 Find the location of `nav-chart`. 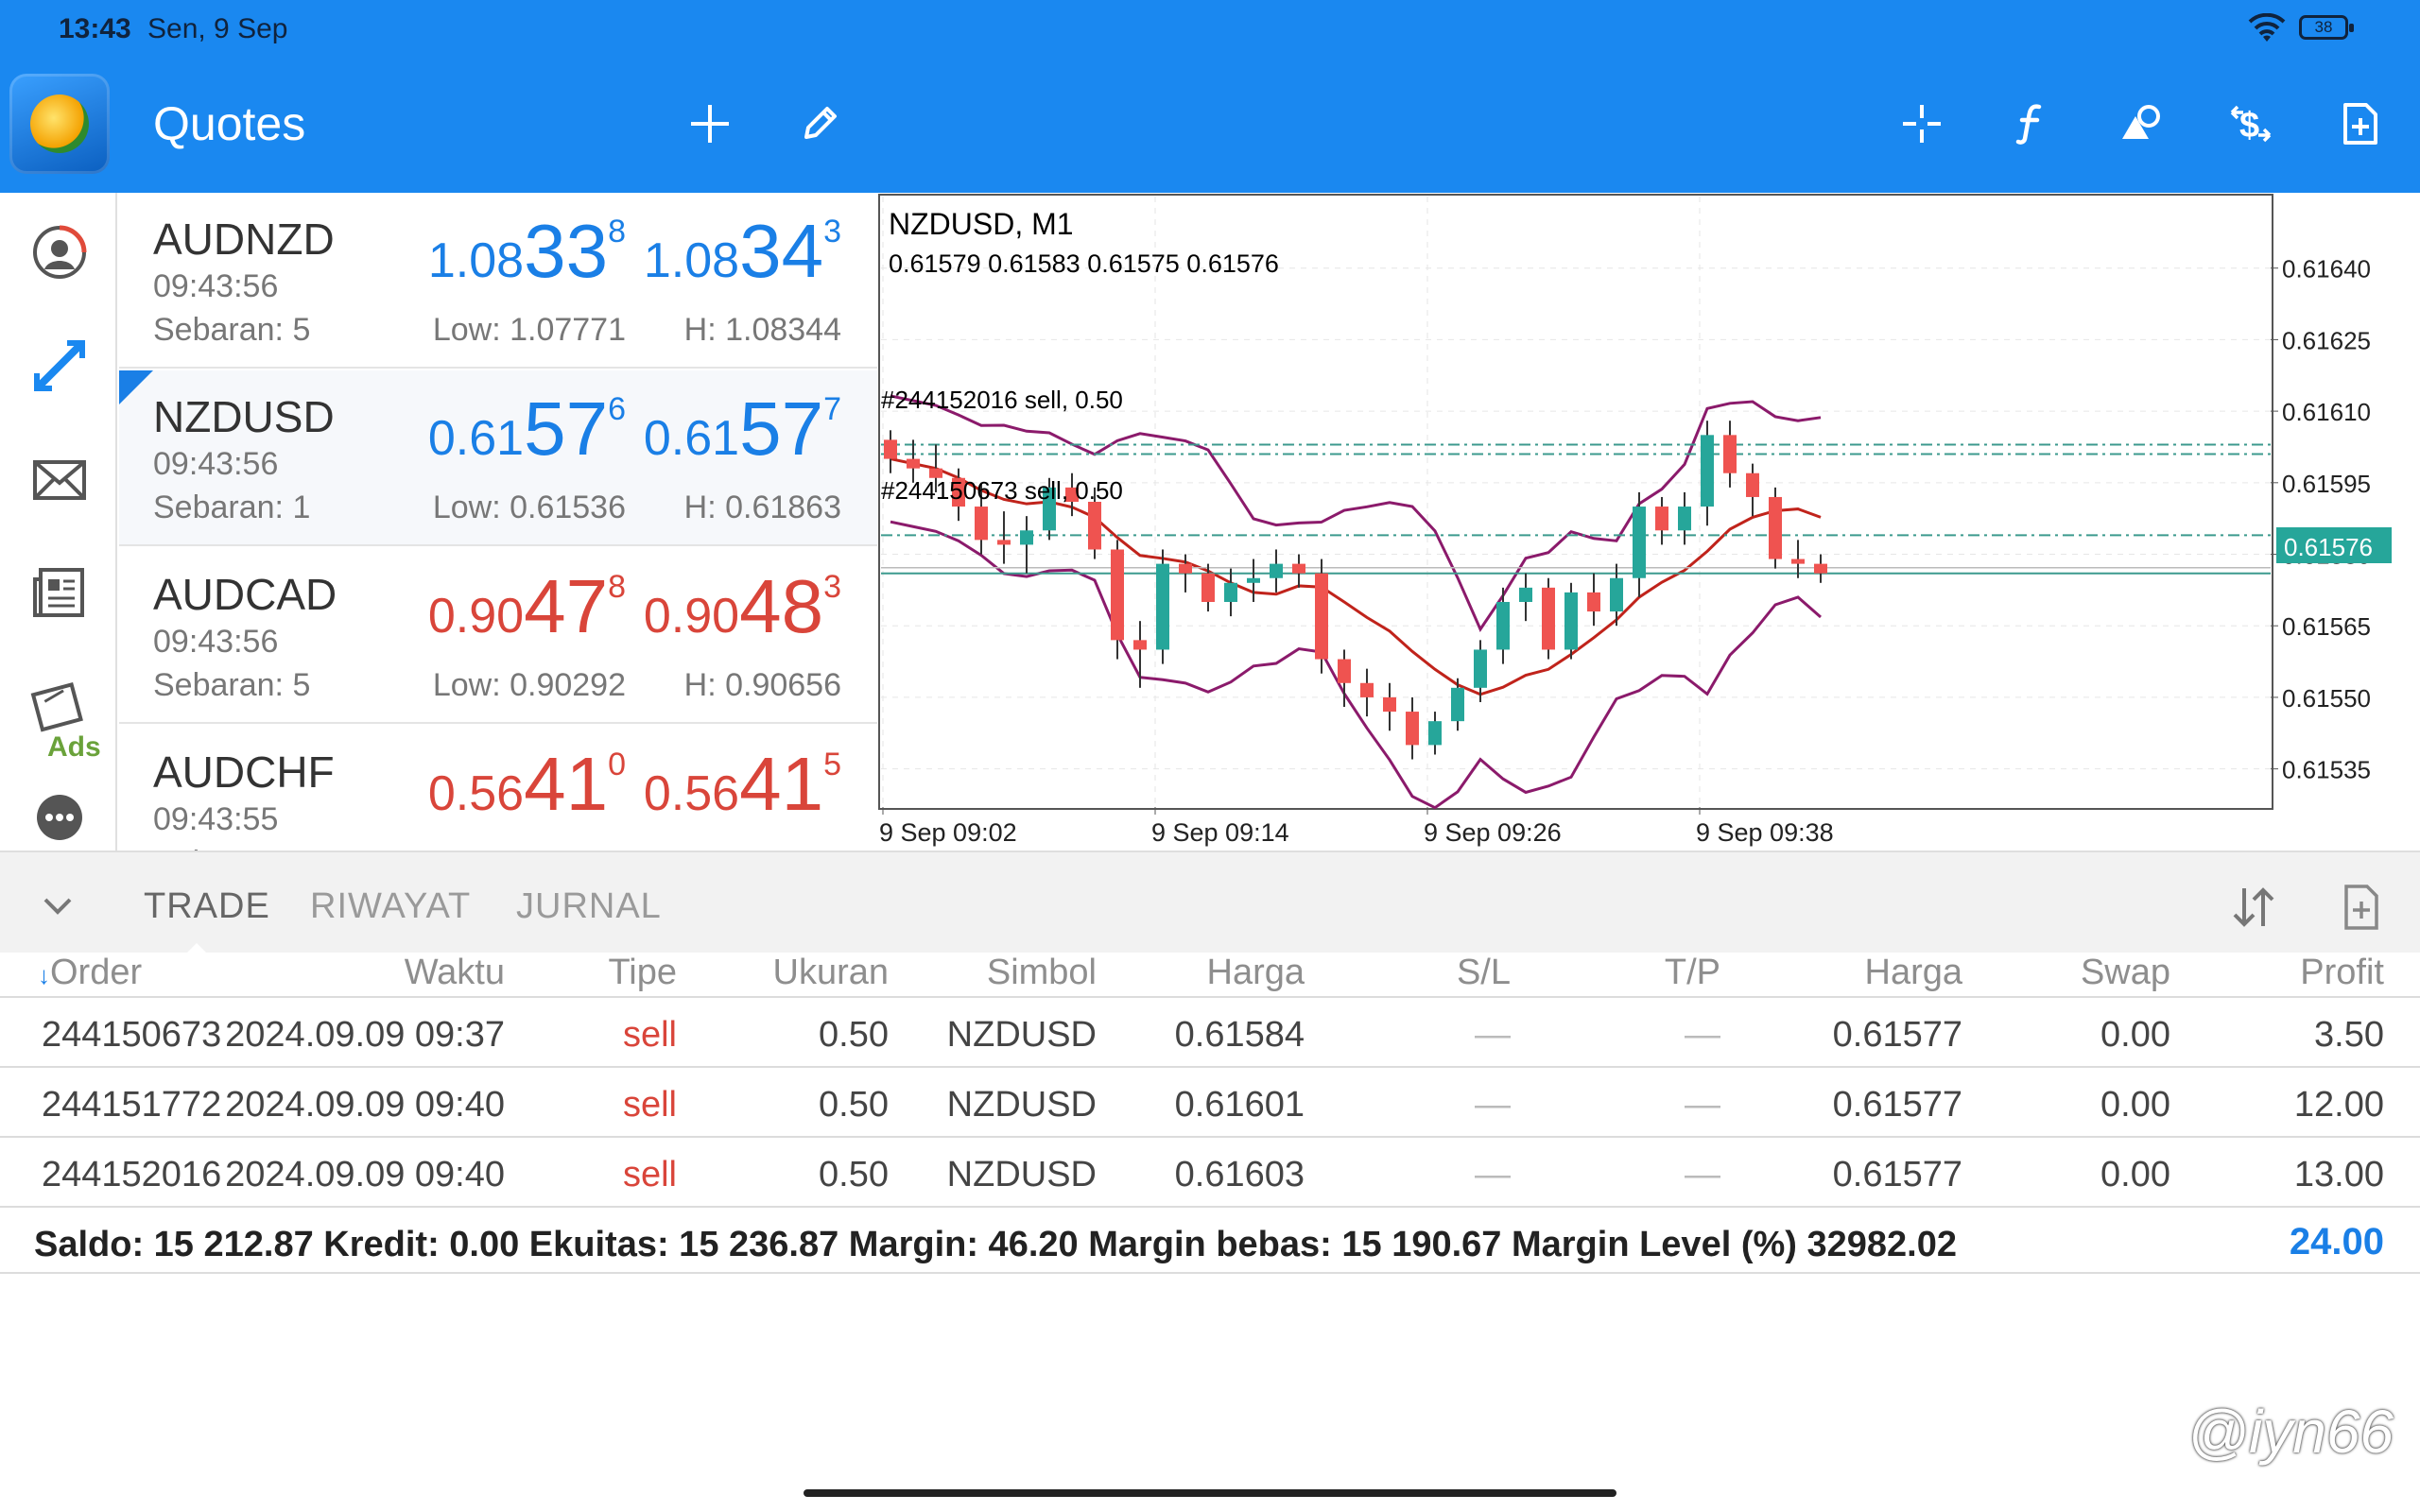

nav-chart is located at coordinates (59, 366).